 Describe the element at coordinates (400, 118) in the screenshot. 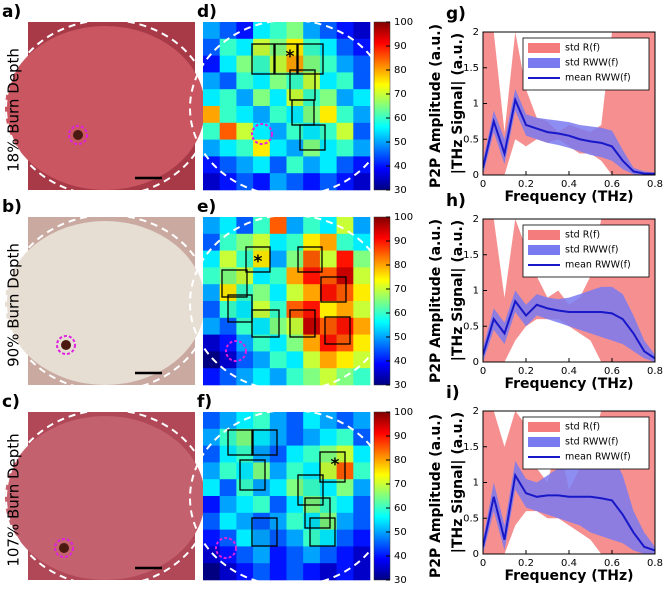

I see `colorbar-tick-label: 60` at that location.